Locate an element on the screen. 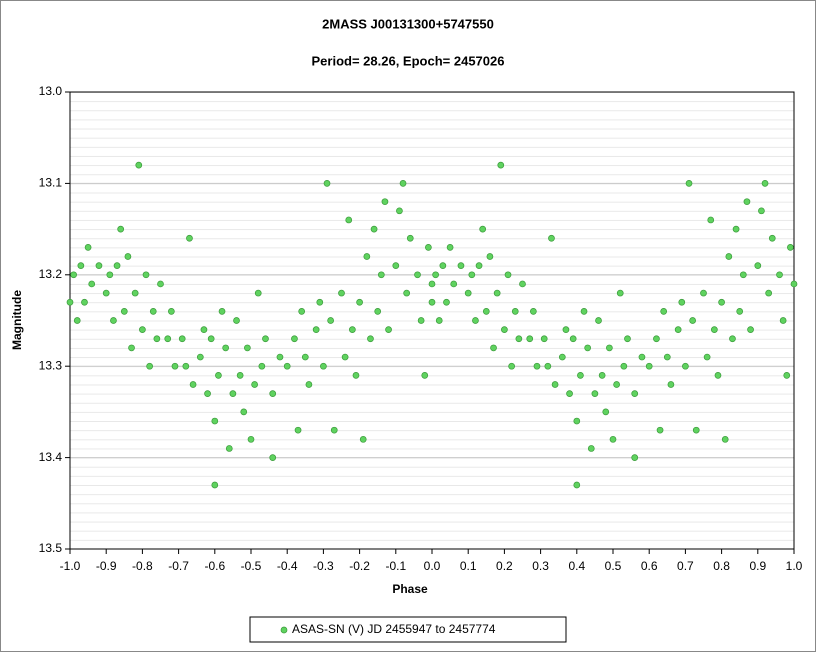  x-tick-label: 0.5 is located at coordinates (613, 566).